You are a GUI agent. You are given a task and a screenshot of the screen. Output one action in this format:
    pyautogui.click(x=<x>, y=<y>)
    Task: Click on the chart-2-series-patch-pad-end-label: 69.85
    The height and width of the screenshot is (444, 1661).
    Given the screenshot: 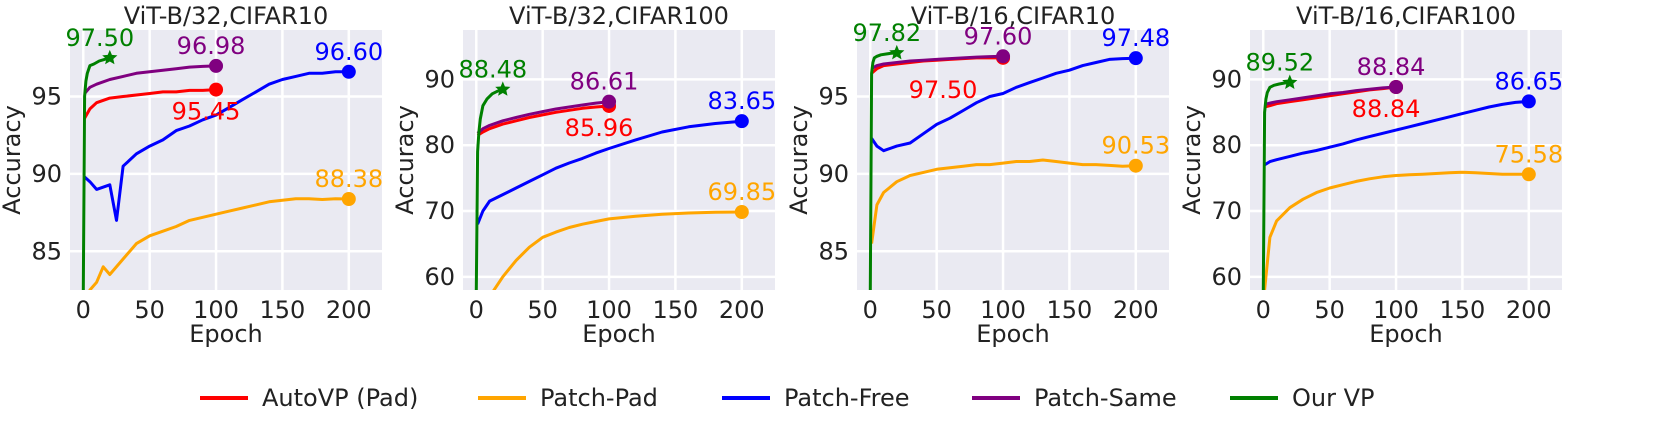 What is the action you would take?
    pyautogui.click(x=741, y=192)
    